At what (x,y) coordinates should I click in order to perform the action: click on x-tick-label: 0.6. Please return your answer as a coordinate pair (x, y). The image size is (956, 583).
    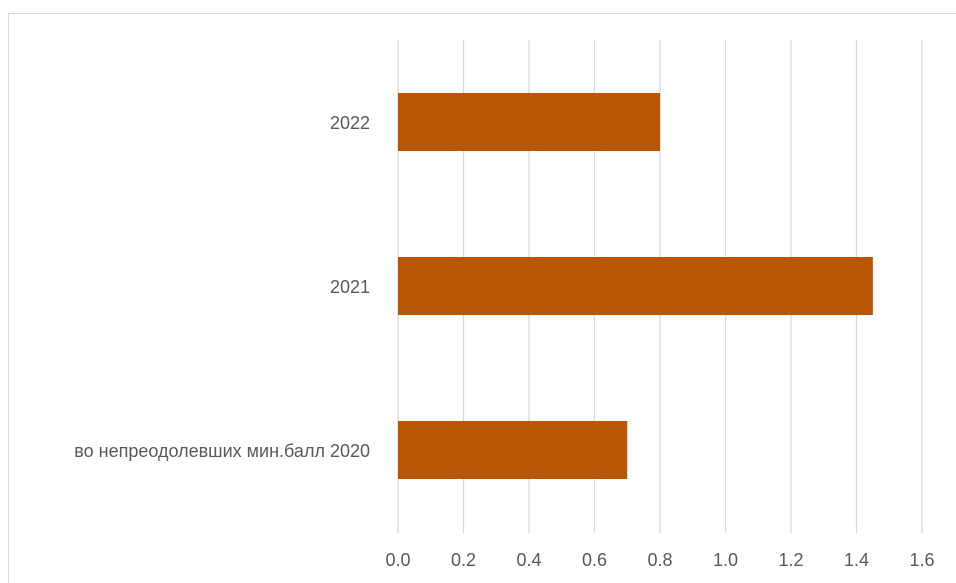
    Looking at the image, I should click on (594, 560).